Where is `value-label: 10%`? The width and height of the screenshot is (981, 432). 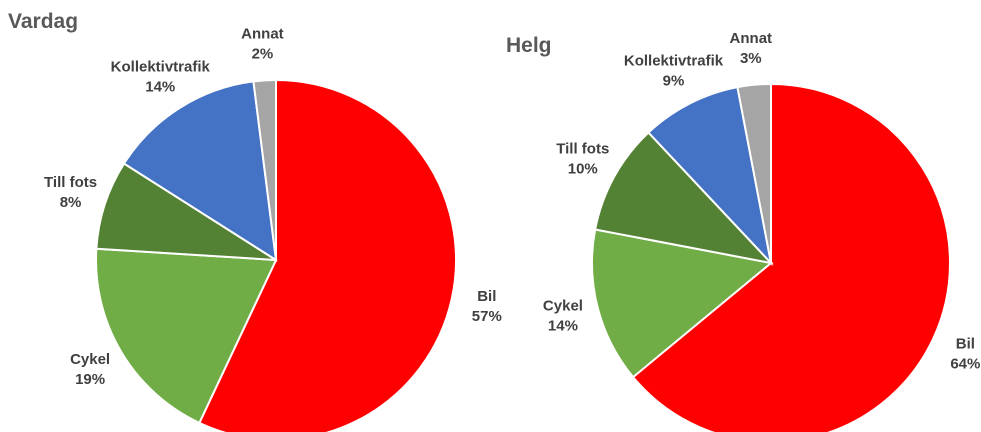 value-label: 10% is located at coordinates (583, 168).